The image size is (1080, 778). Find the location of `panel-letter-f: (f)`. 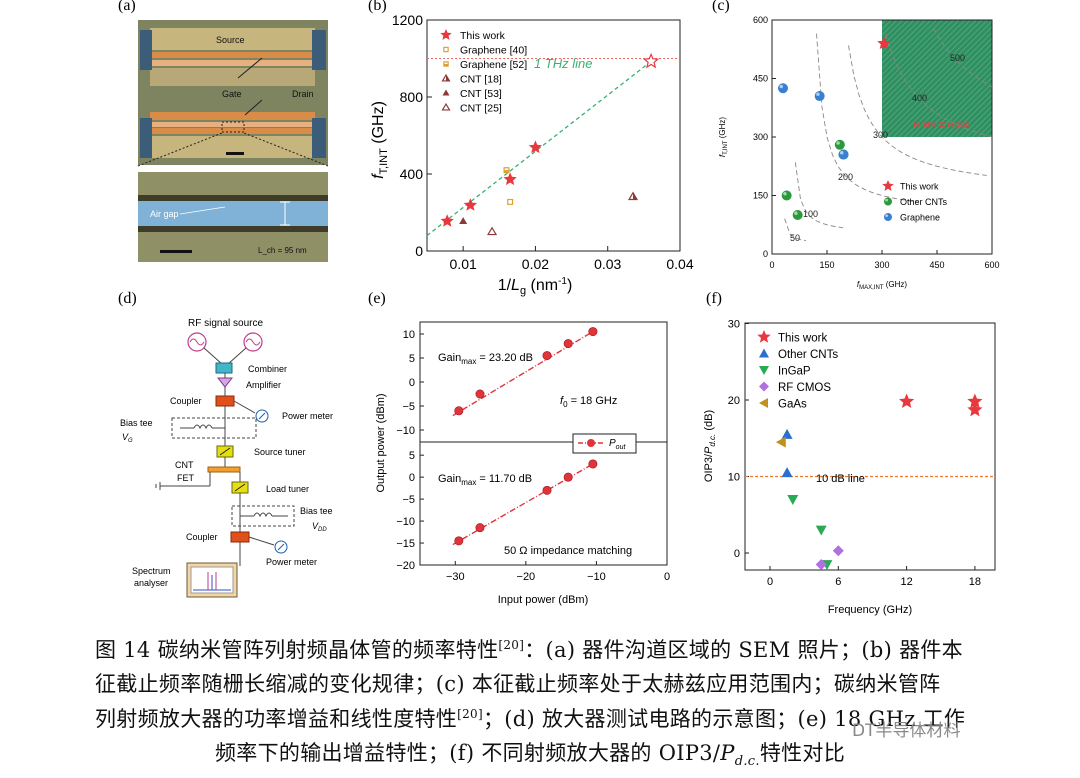

panel-letter-f: (f) is located at coordinates (714, 298).